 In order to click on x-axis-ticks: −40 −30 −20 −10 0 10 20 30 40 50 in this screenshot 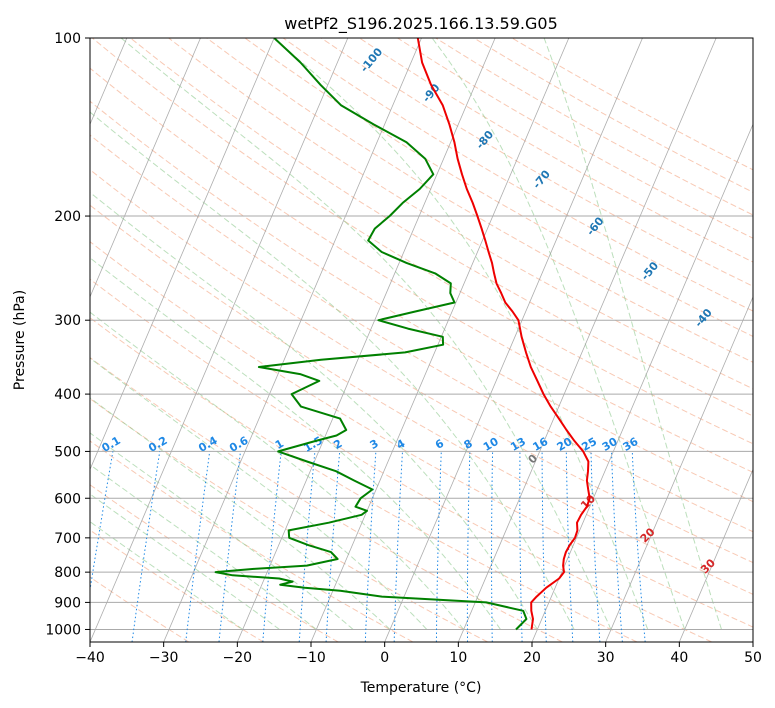, I will do `click(418, 654)`.